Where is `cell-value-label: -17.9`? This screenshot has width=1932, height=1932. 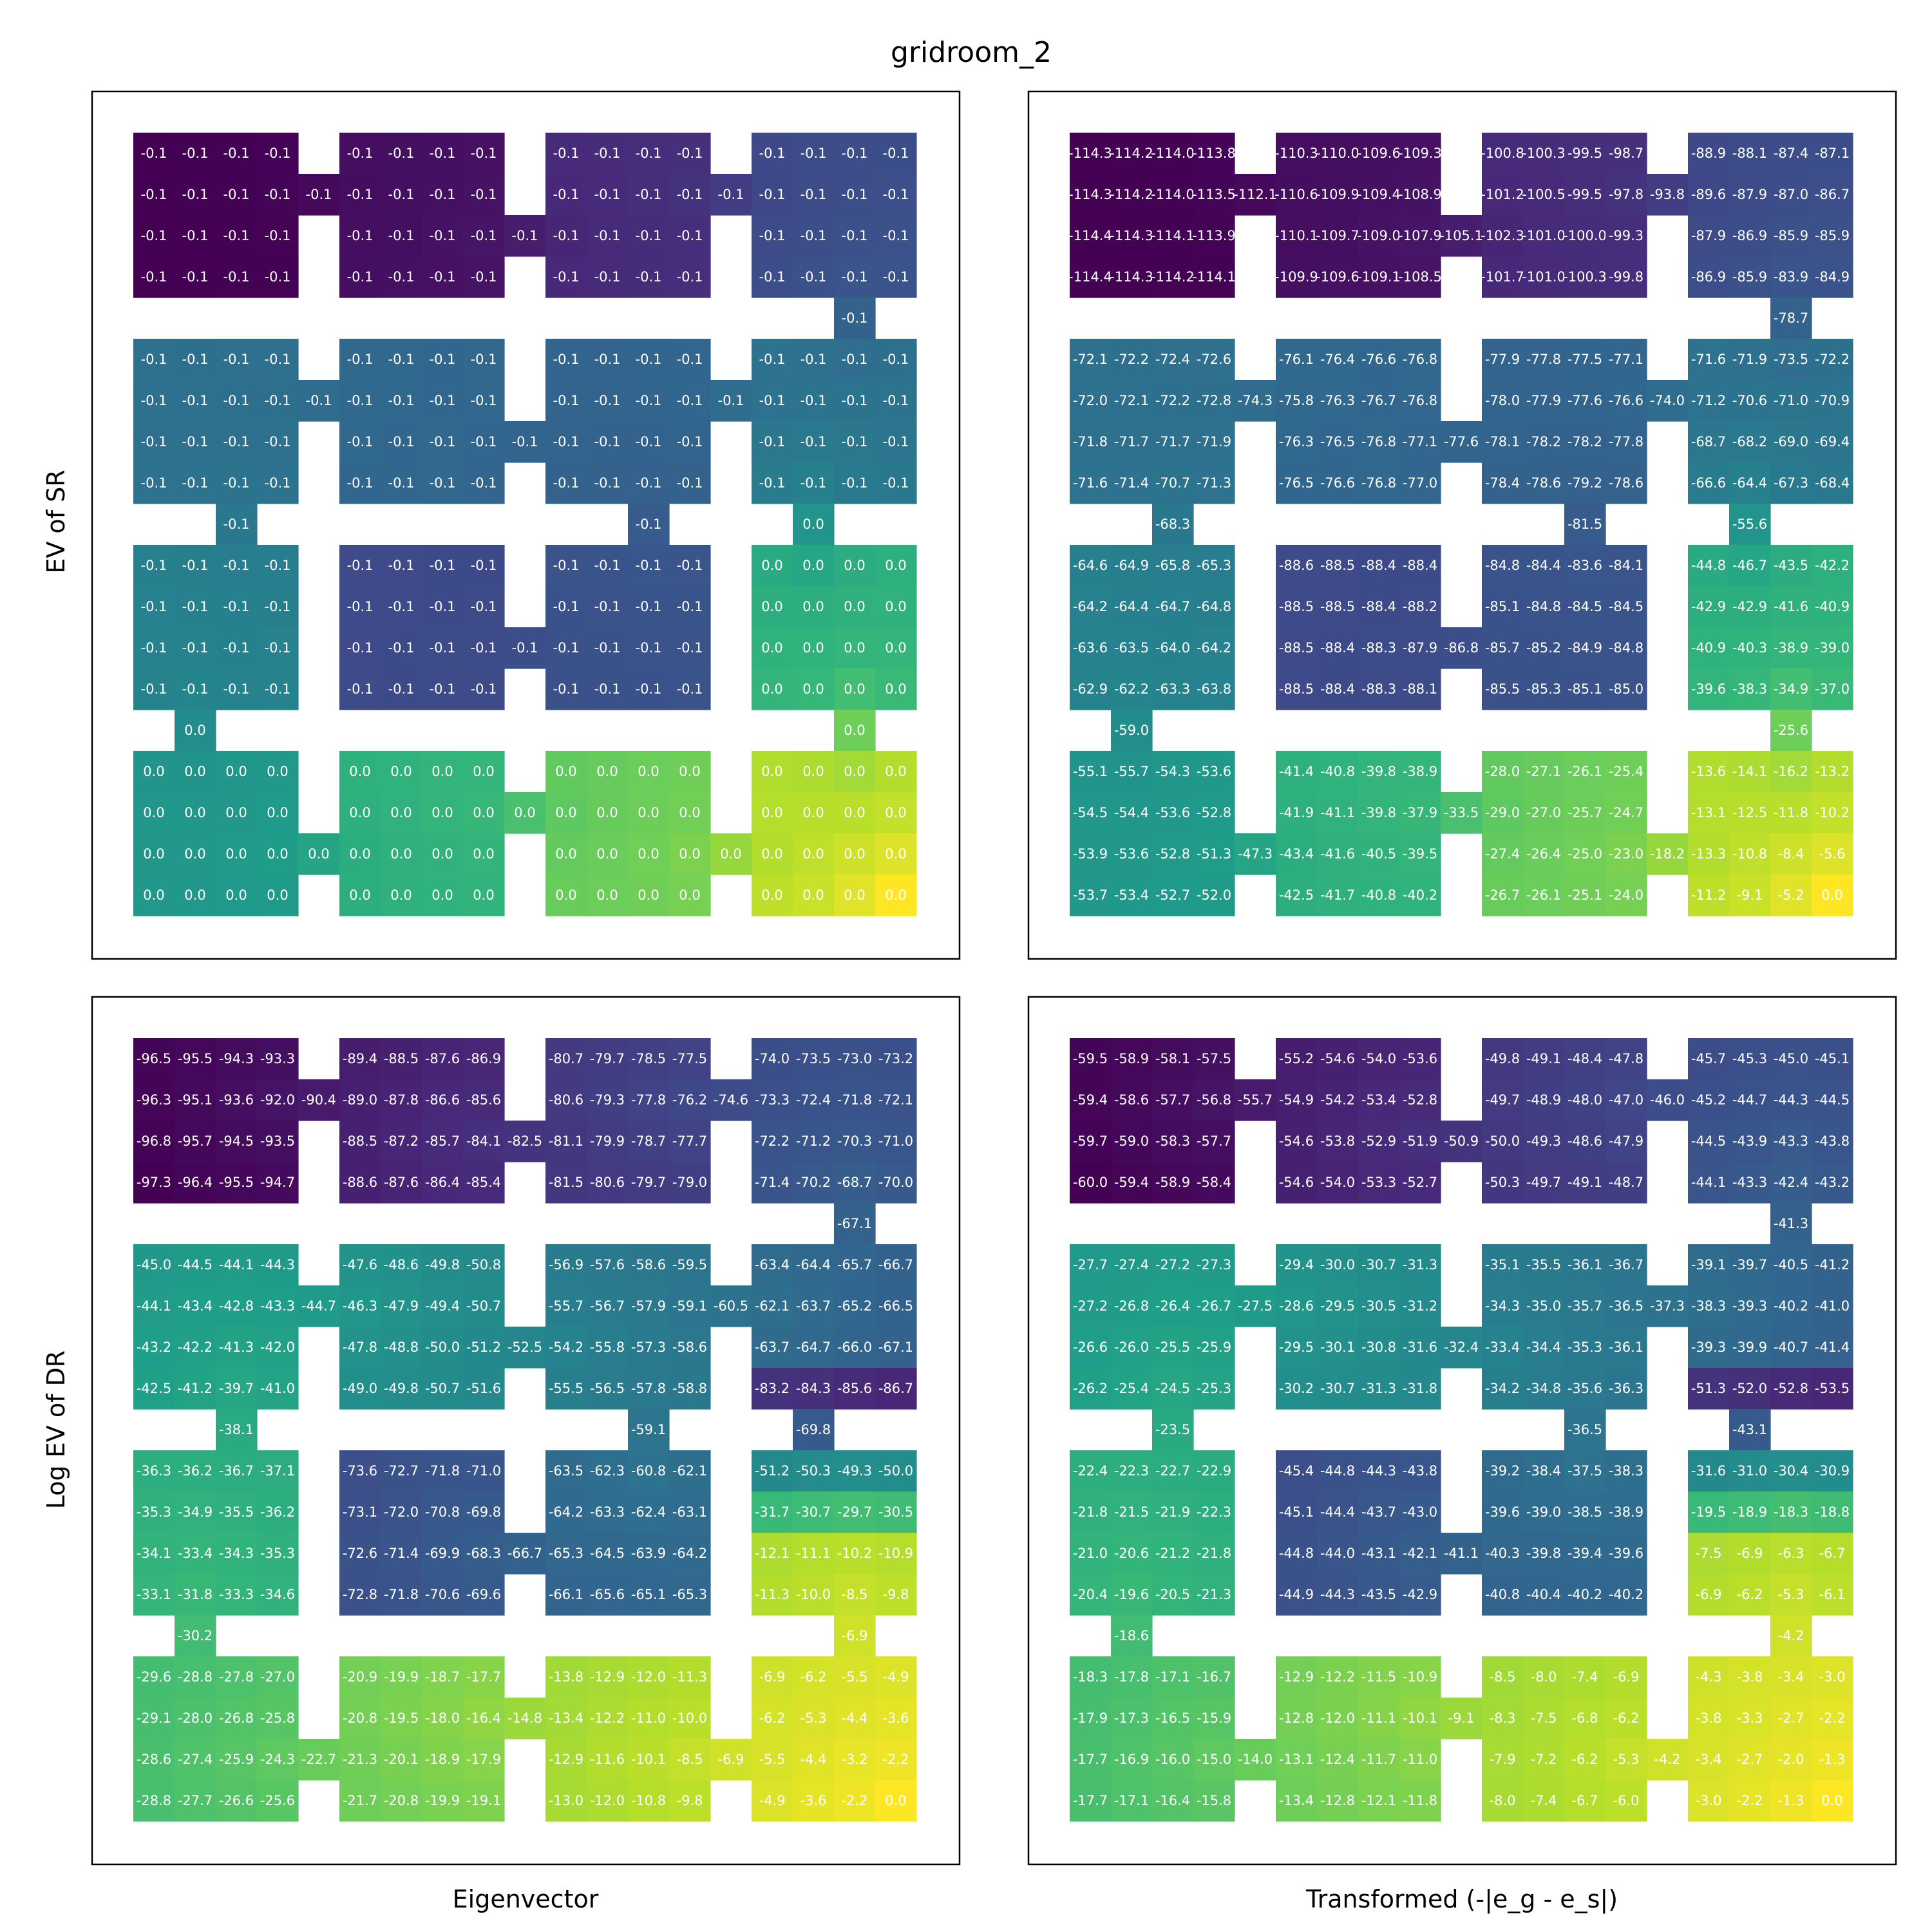 cell-value-label: -17.9 is located at coordinates (1091, 1718).